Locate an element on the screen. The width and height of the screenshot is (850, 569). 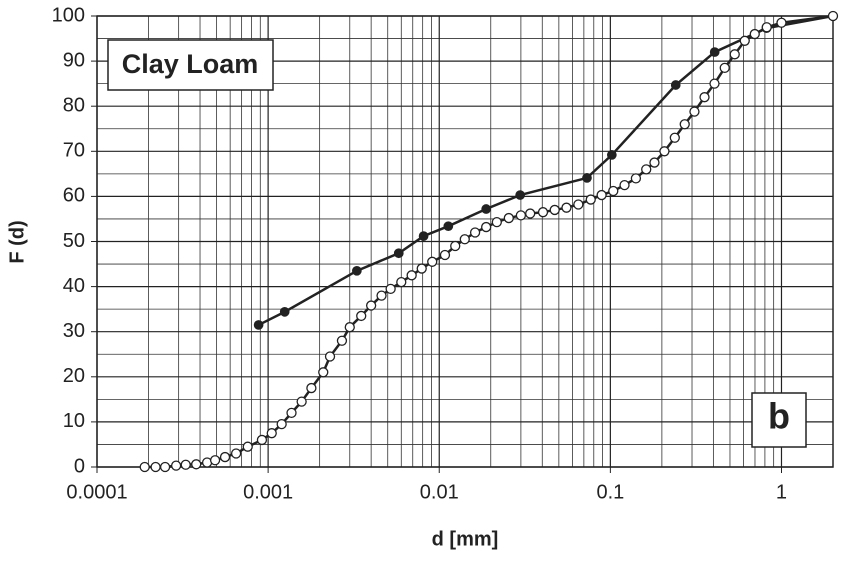
y-tick-label: 90 is located at coordinates (74, 60).